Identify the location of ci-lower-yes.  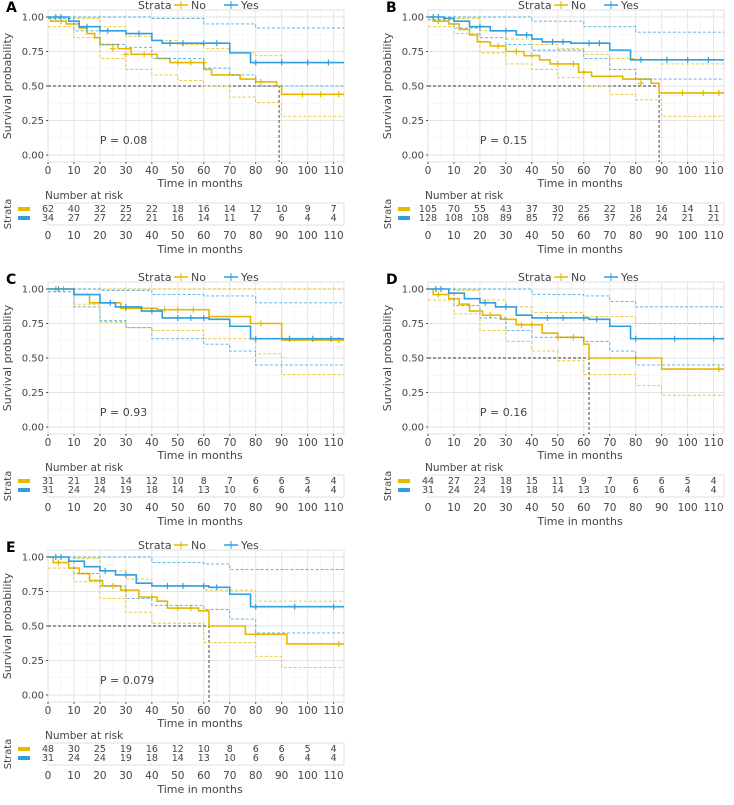
(196, 52).